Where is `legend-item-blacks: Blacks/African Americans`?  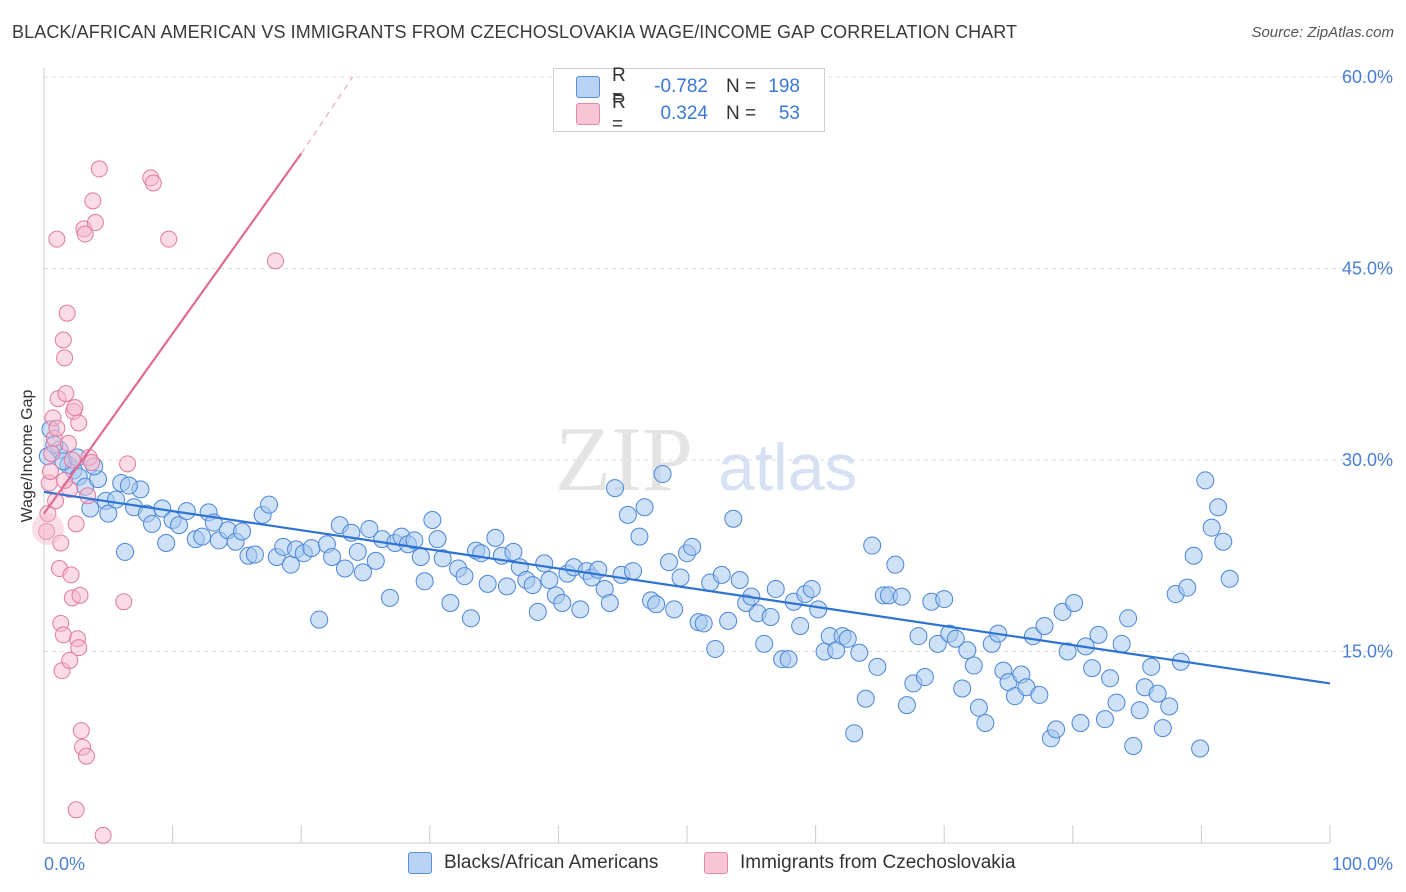
legend-item-blacks: Blacks/African Americans is located at coordinates (533, 863).